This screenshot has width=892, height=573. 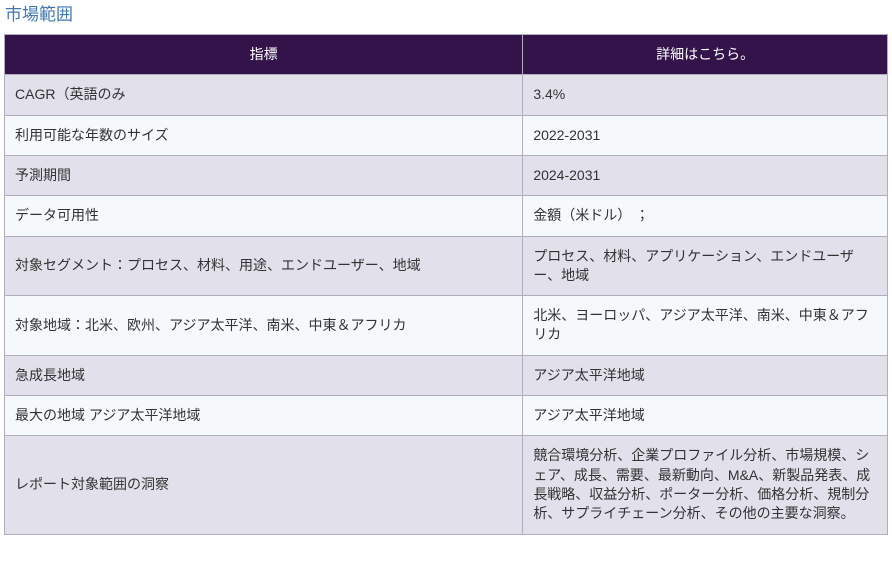 I want to click on metric-cell: CAGR（英語のみ, so click(x=263, y=95).